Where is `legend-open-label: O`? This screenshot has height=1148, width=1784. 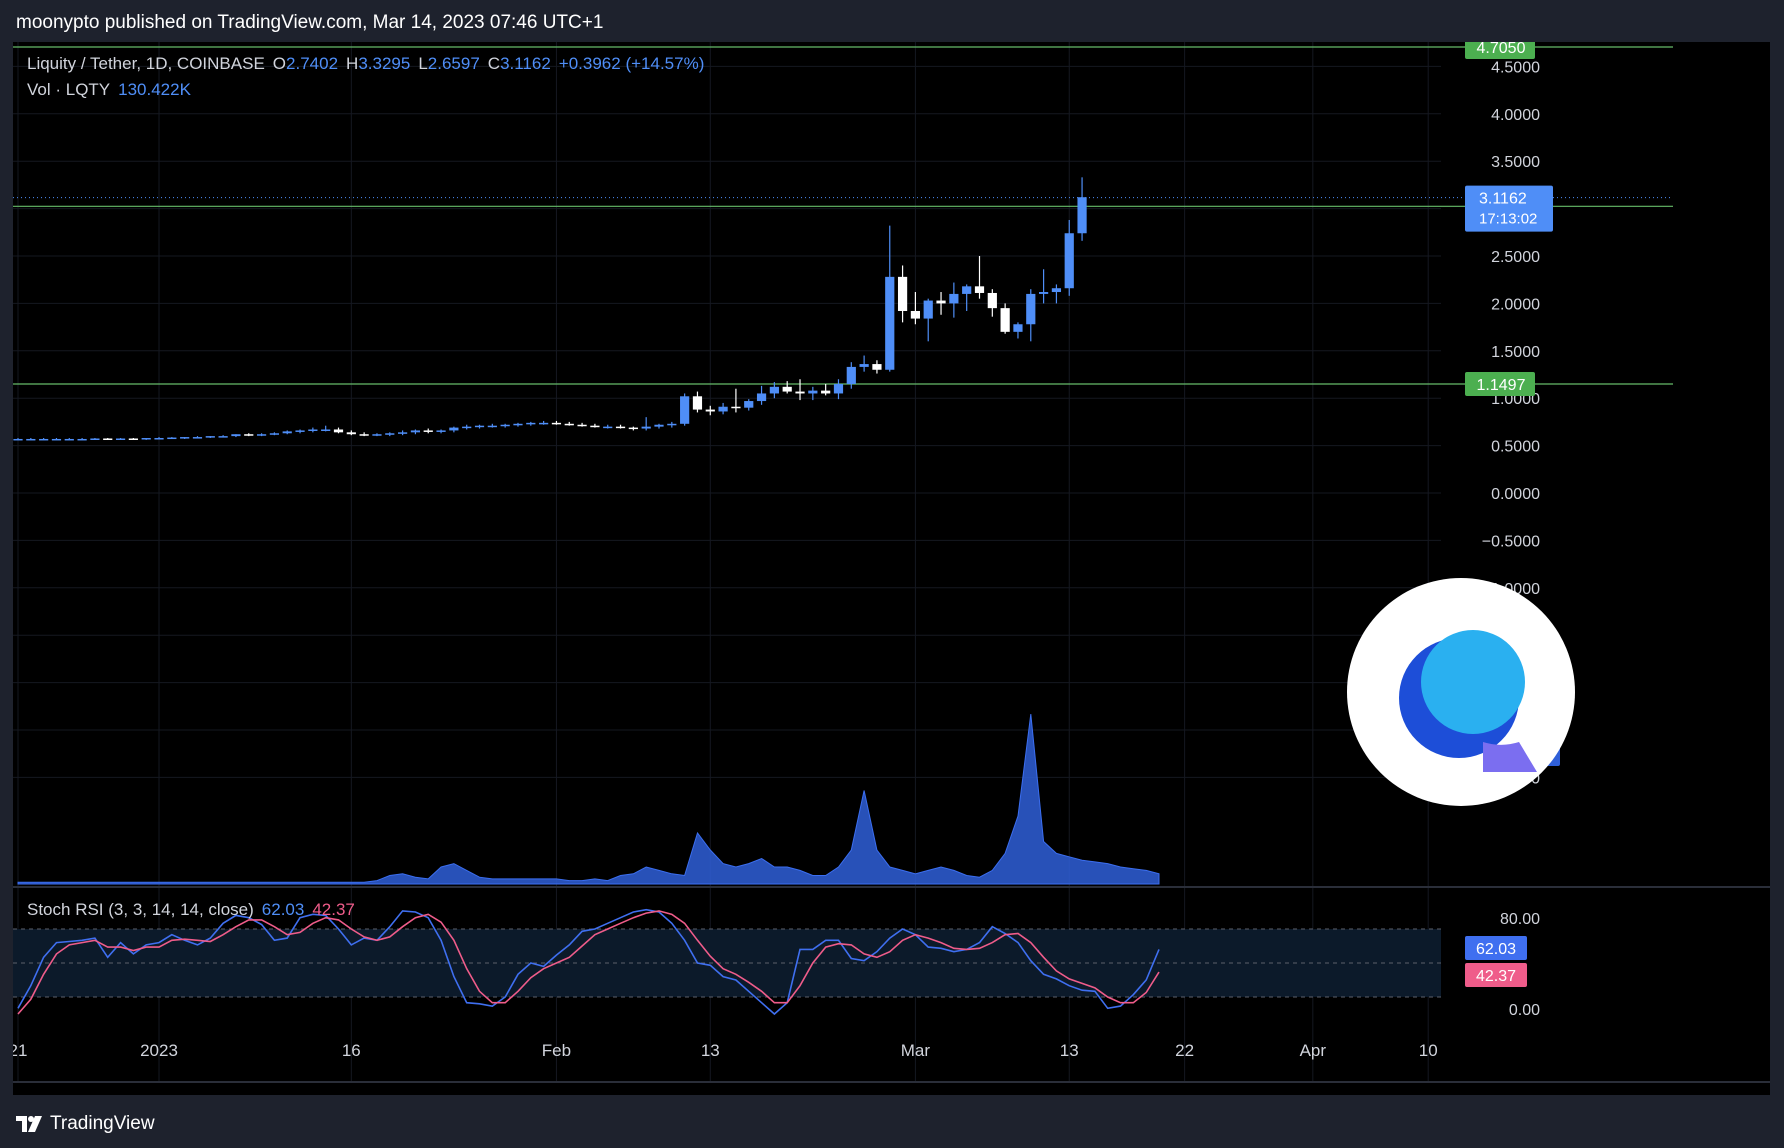
legend-open-label: O is located at coordinates (279, 63).